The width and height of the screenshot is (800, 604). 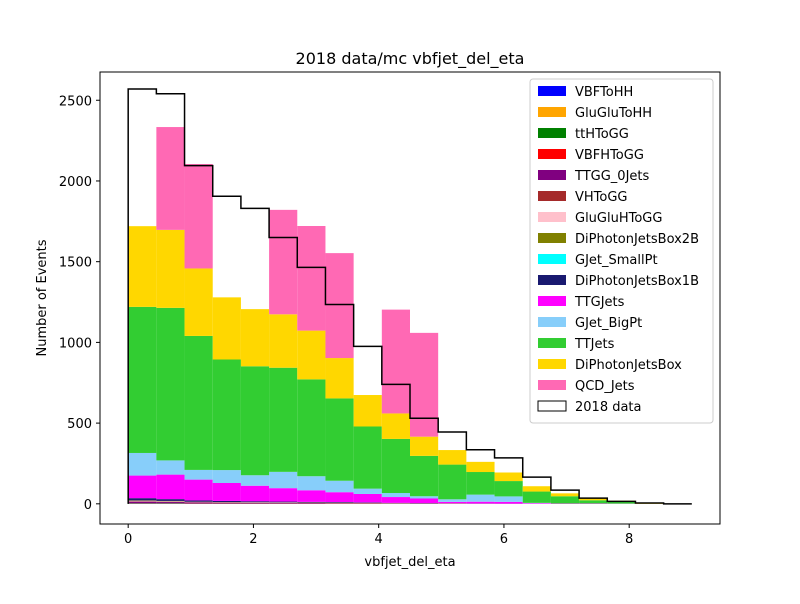 I want to click on y-tick-label: 1500, so click(x=75, y=263).